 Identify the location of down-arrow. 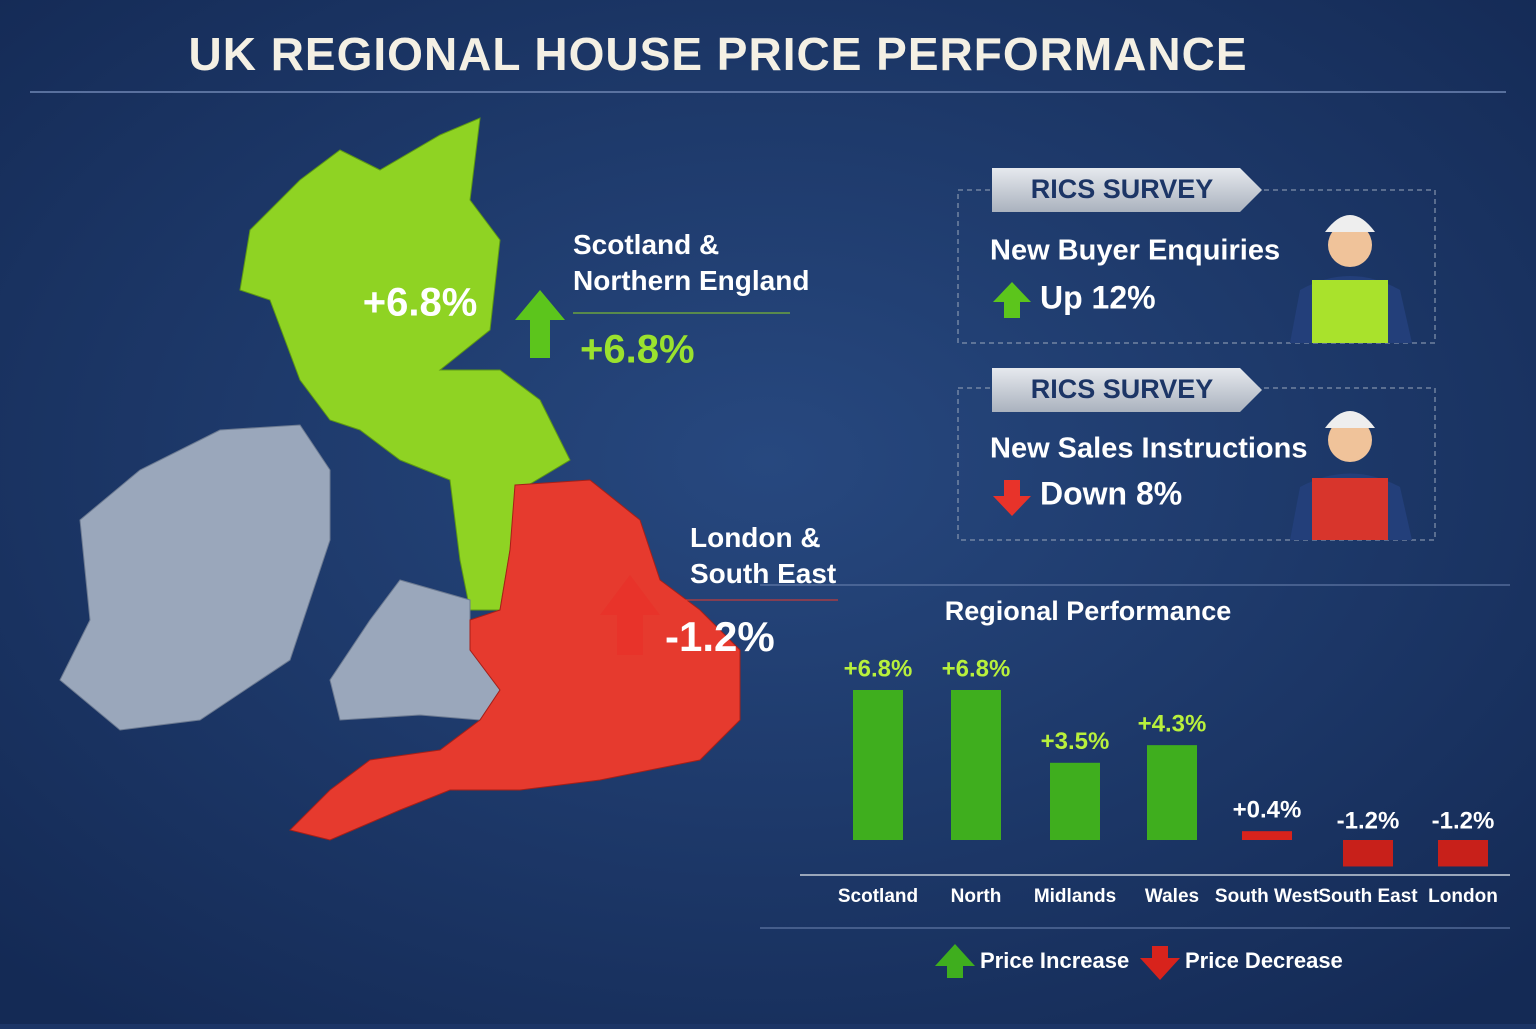
(1012, 498).